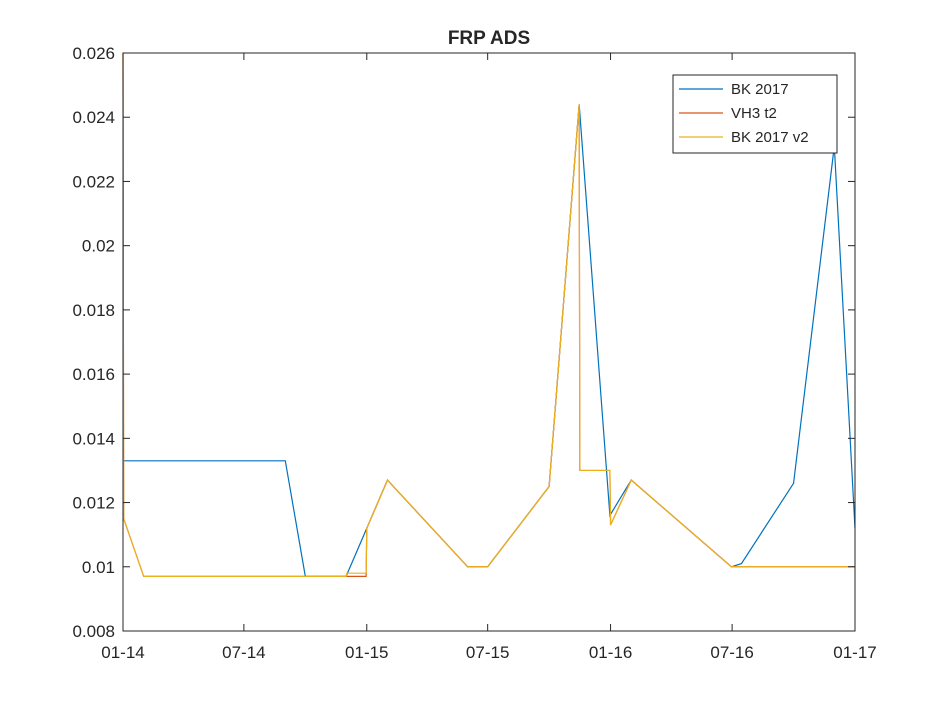 The width and height of the screenshot is (945, 714). I want to click on legend-label: BK 2017, so click(760, 89).